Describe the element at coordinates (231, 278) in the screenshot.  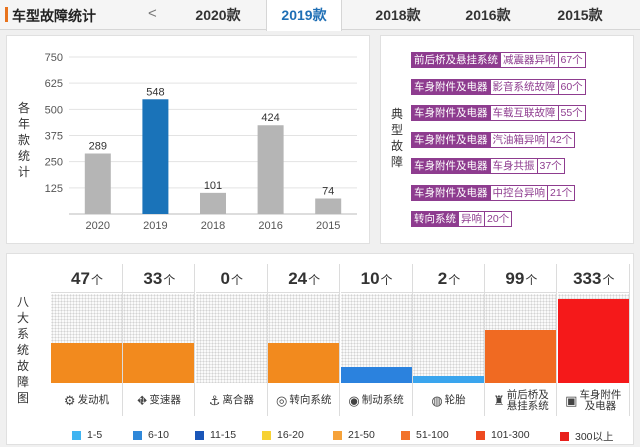
I see `system-count: 0个` at that location.